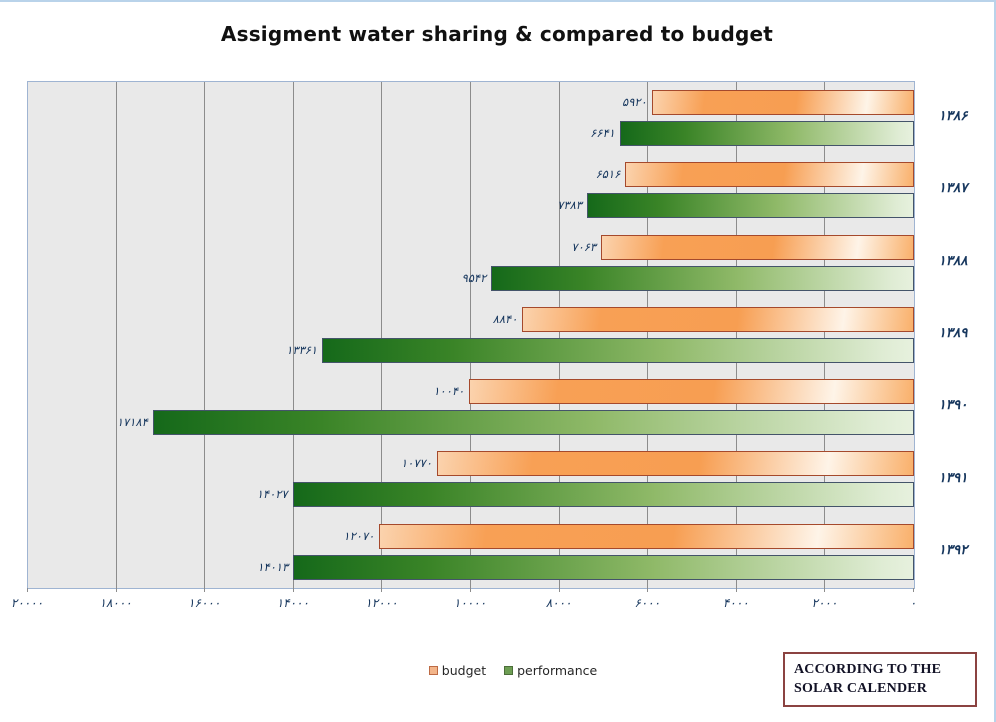 This screenshot has height=722, width=996. Describe the element at coordinates (464, 670) in the screenshot. I see `legend-label-budget: budget` at that location.